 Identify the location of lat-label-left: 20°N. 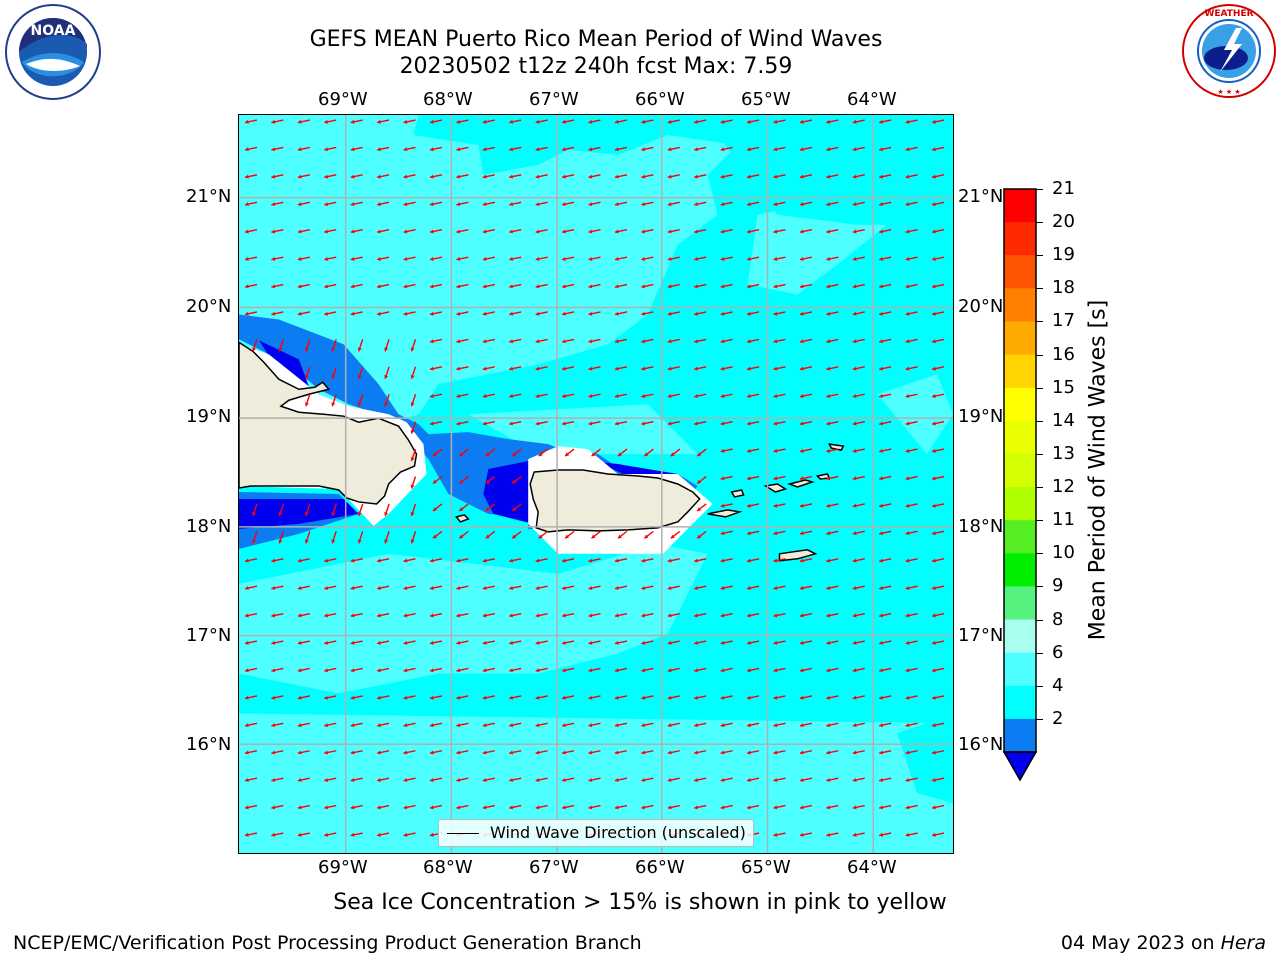
(209, 306).